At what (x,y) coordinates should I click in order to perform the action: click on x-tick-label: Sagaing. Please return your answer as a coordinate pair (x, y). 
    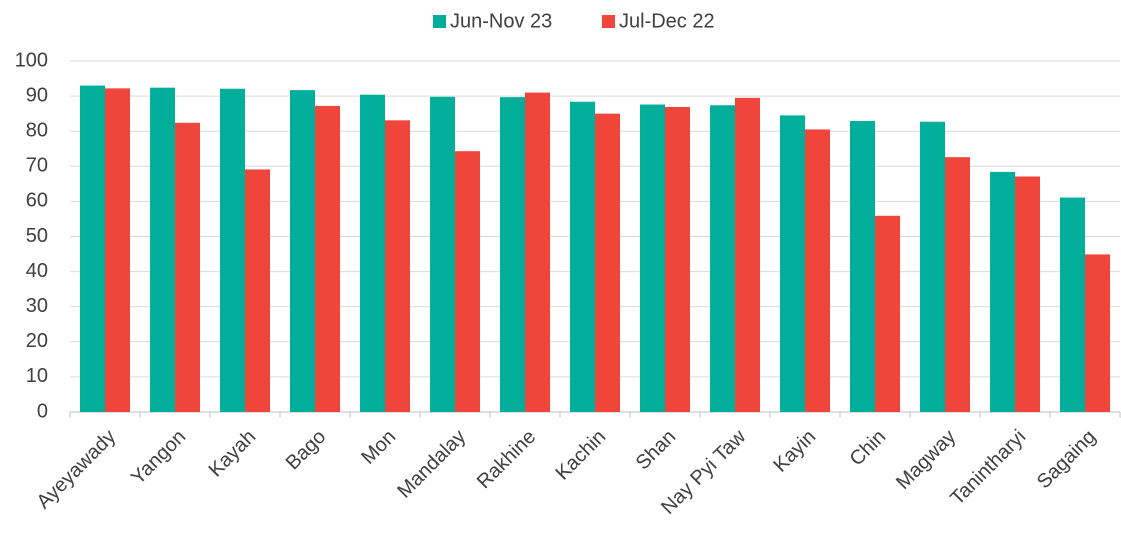
    Looking at the image, I should click on (1066, 459).